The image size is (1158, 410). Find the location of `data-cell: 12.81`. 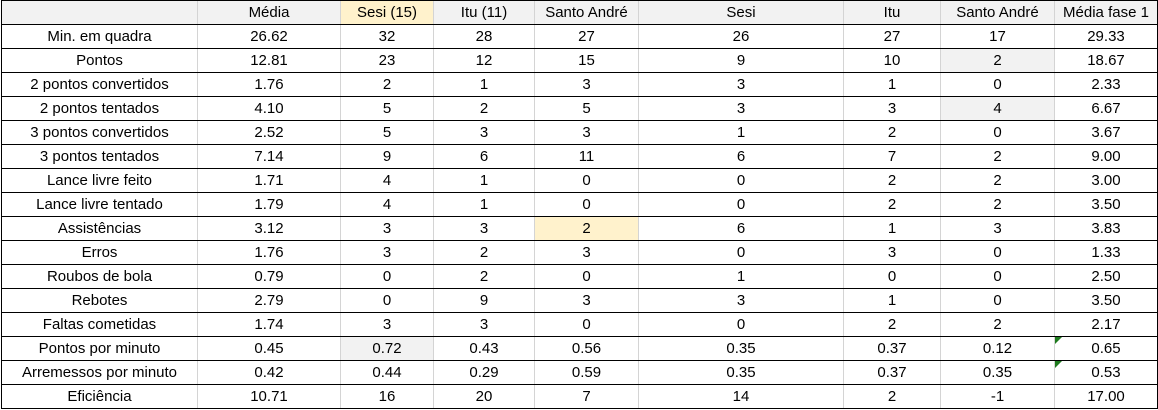

data-cell: 12.81 is located at coordinates (269, 60).